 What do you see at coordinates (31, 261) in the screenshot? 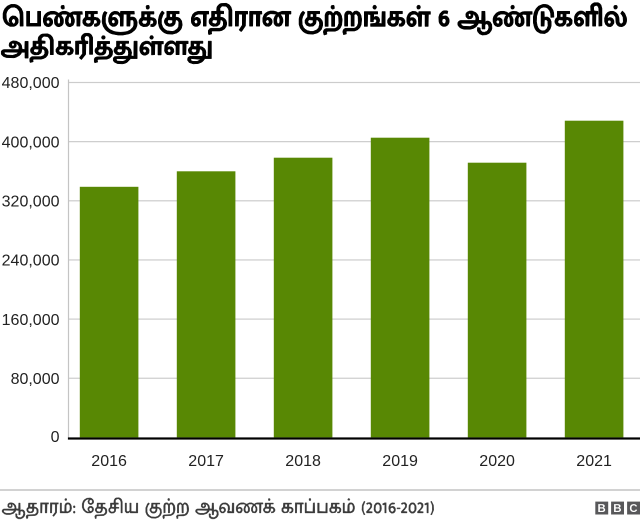
I see `svg-text: 240,000` at bounding box center [31, 261].